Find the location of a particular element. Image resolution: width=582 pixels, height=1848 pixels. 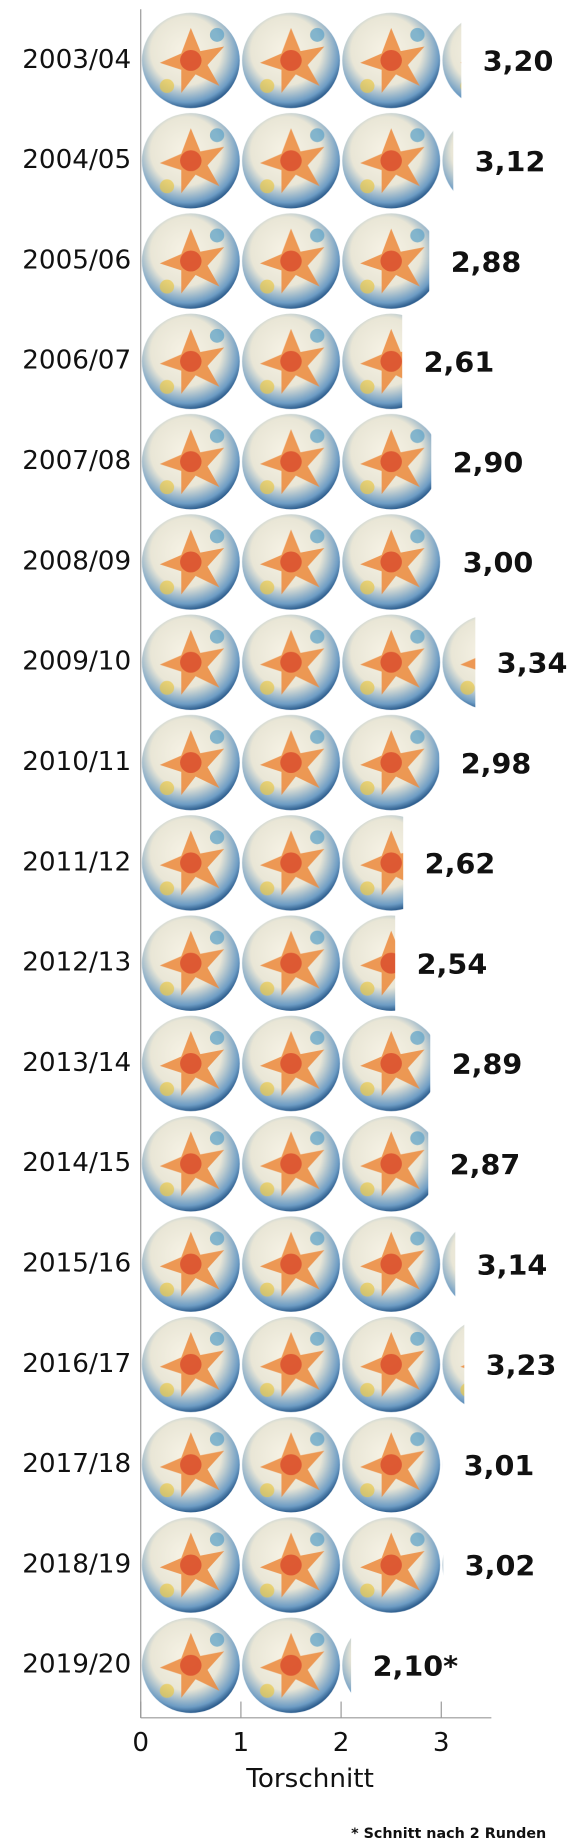

y-tick-label: 2011/12 is located at coordinates (76, 863).